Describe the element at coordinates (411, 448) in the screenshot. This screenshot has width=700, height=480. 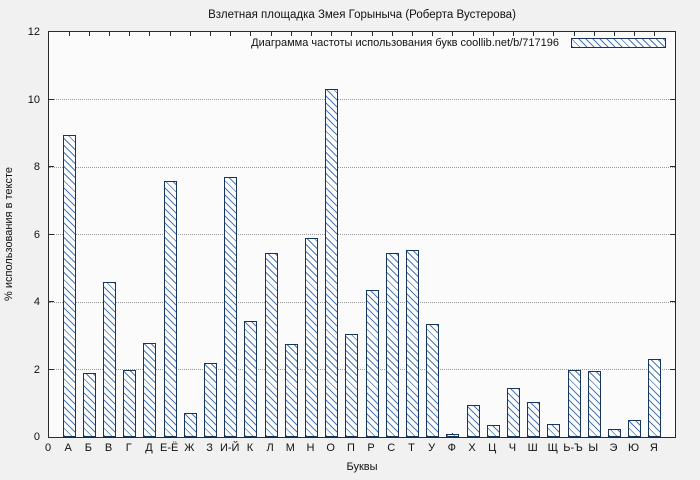
I see `x-tick-label: Т` at that location.